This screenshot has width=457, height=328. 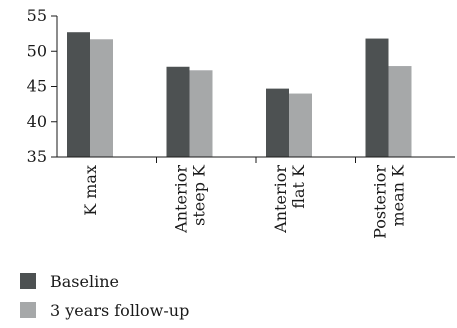 I want to click on x-axis, so click(x=256, y=159).